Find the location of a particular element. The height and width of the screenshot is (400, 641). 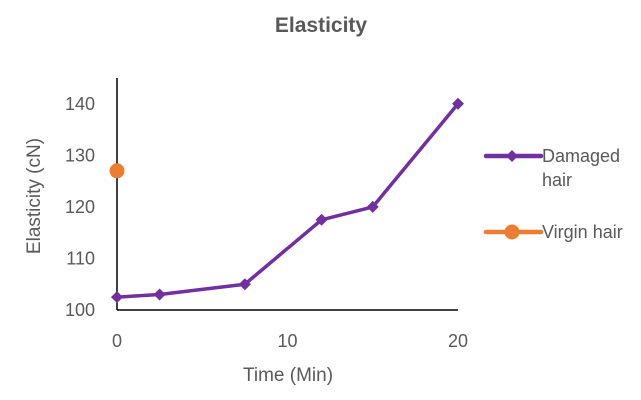

chart-title: Elasticity is located at coordinates (321, 25).